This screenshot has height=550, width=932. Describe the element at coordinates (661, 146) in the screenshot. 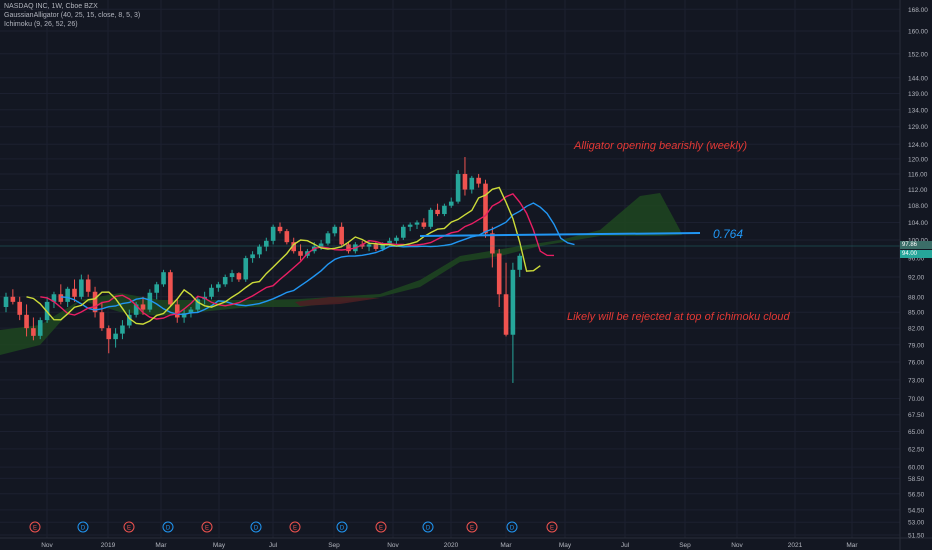

I see `alligator-annotation: Alligator opening bearishly (weekly)` at that location.